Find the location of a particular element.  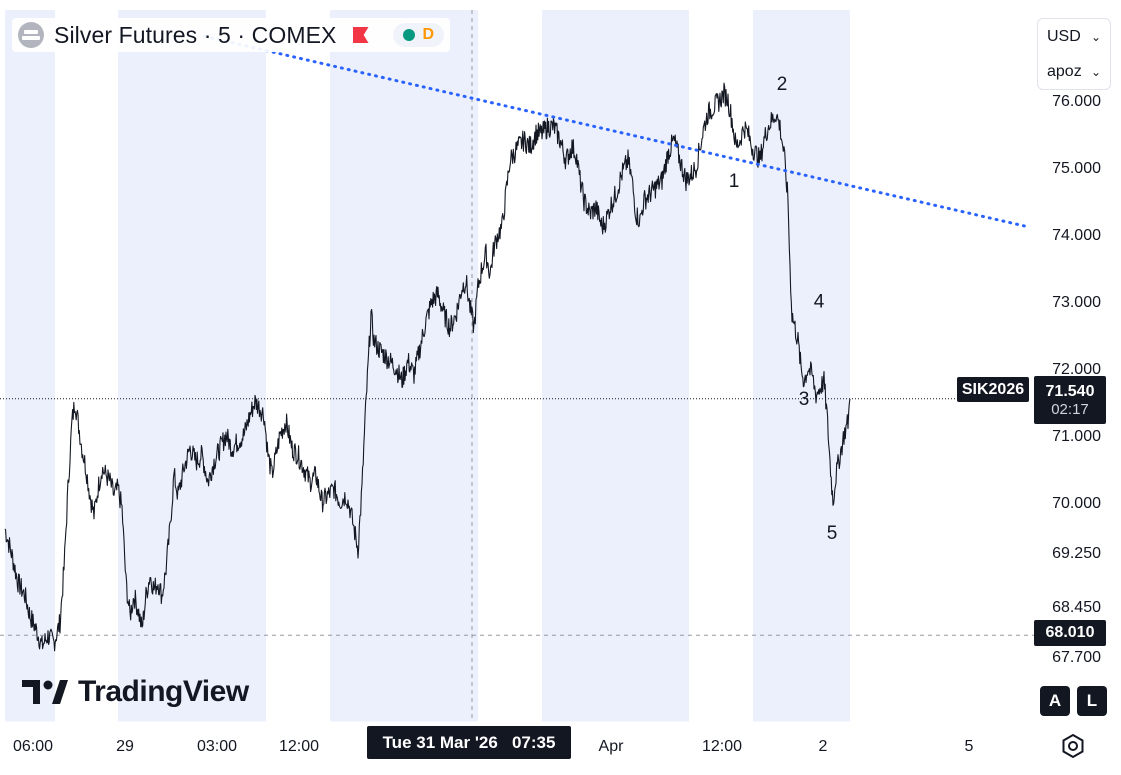

tradingview-logo: TradingView is located at coordinates (135, 692).